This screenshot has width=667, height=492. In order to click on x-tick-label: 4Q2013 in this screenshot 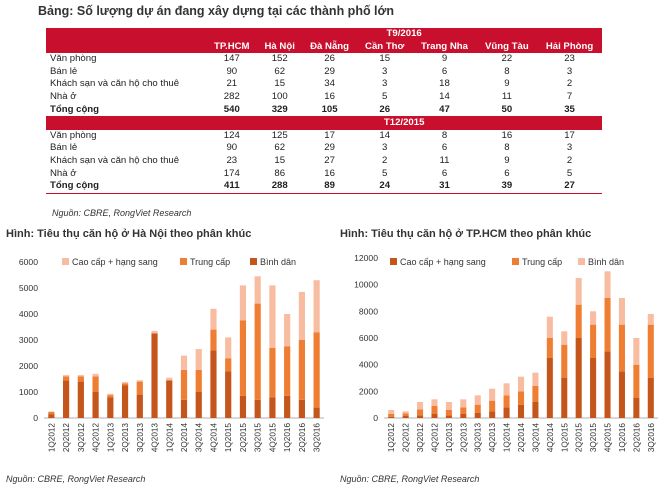, I will do `click(155, 438)`.